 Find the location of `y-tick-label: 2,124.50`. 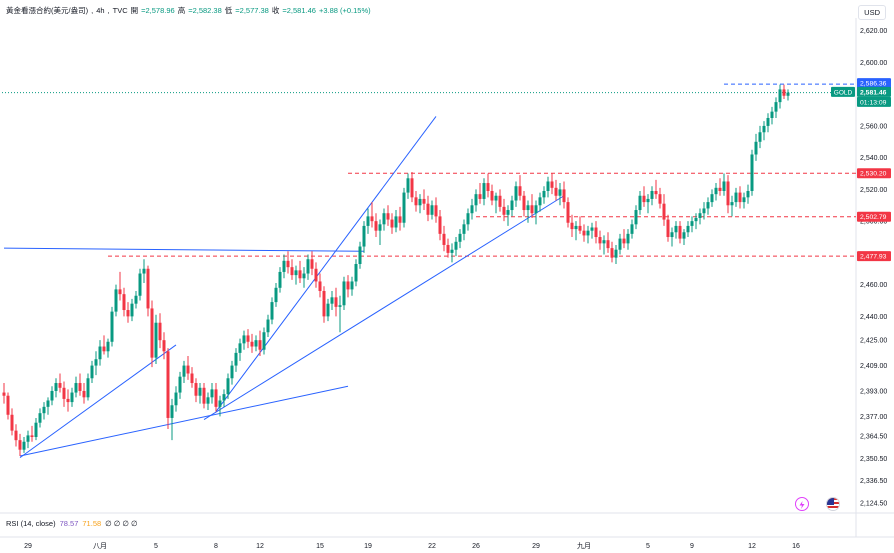

y-tick-label: 2,124.50 is located at coordinates (873, 503).